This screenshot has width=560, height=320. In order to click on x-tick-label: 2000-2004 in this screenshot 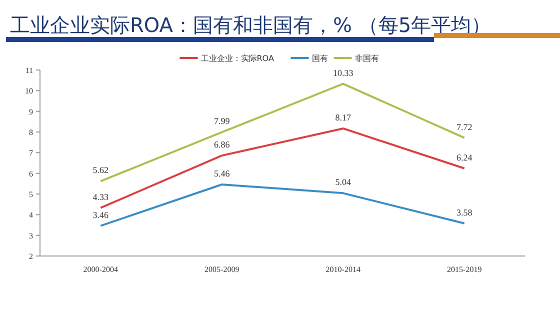, I will do `click(100, 269)`.